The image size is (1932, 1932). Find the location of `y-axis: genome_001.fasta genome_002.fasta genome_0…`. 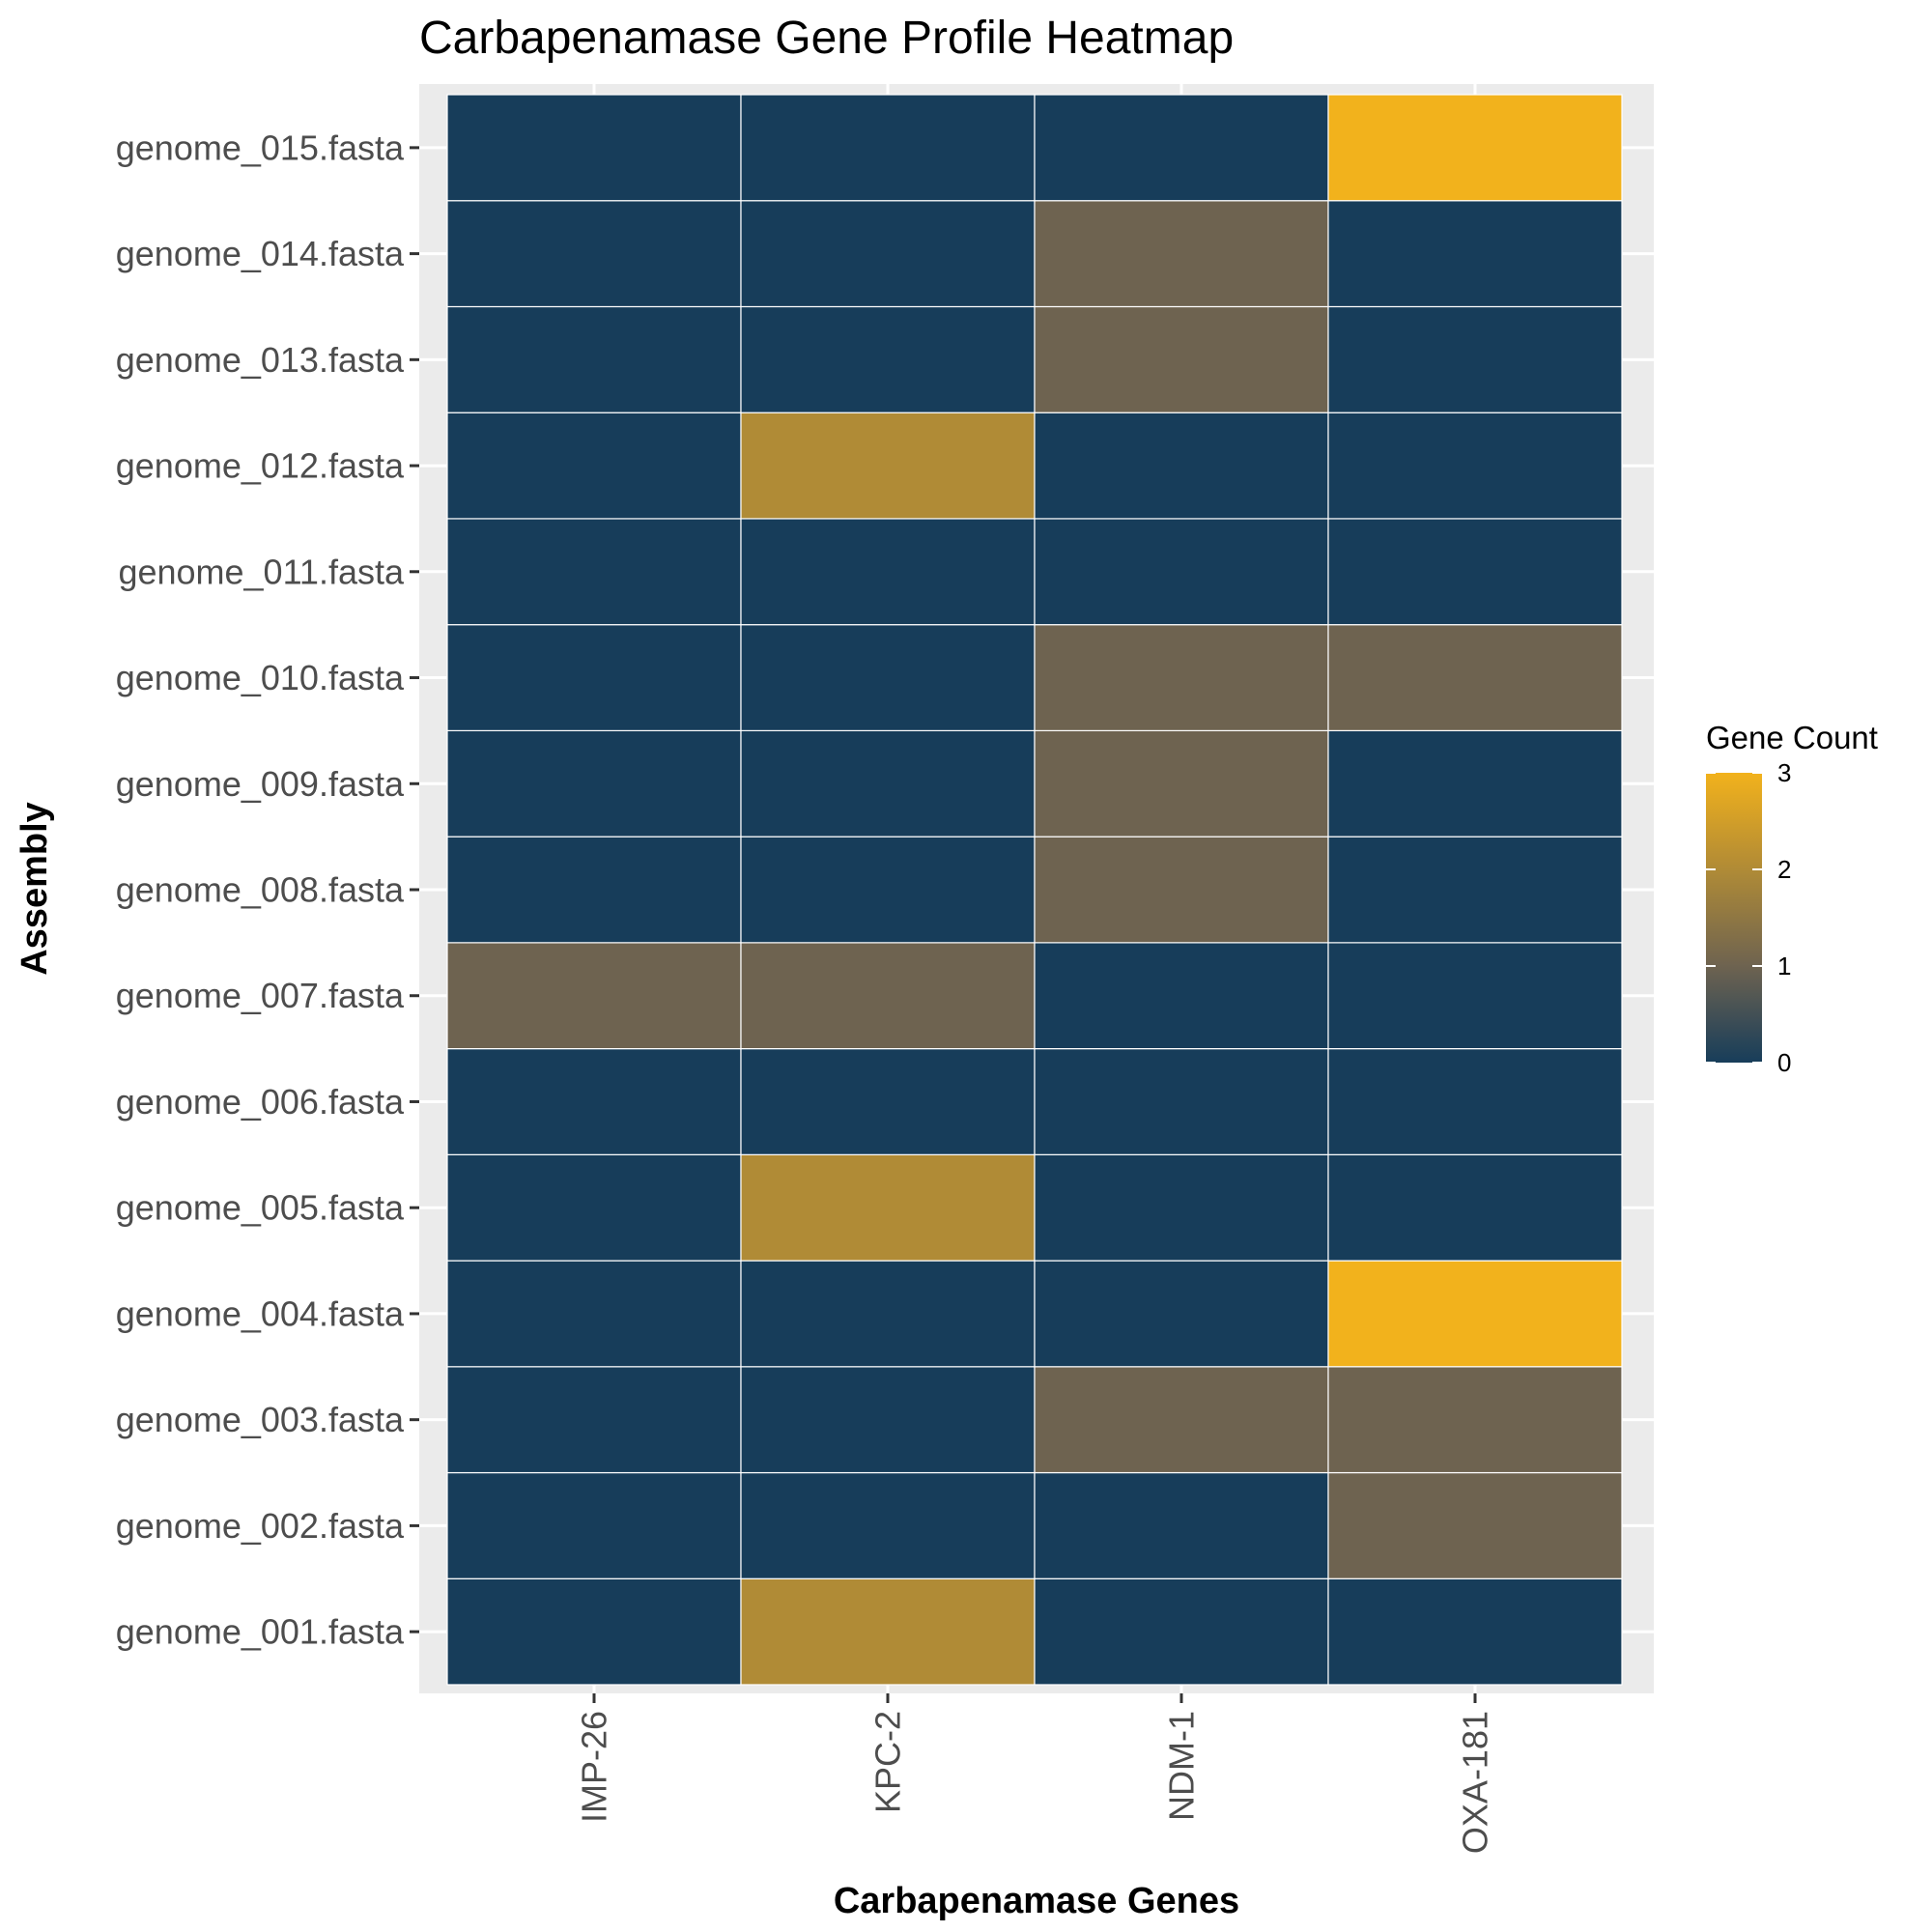

y-axis: genome_001.fasta genome_002.fasta genome_0… is located at coordinates (267, 890).